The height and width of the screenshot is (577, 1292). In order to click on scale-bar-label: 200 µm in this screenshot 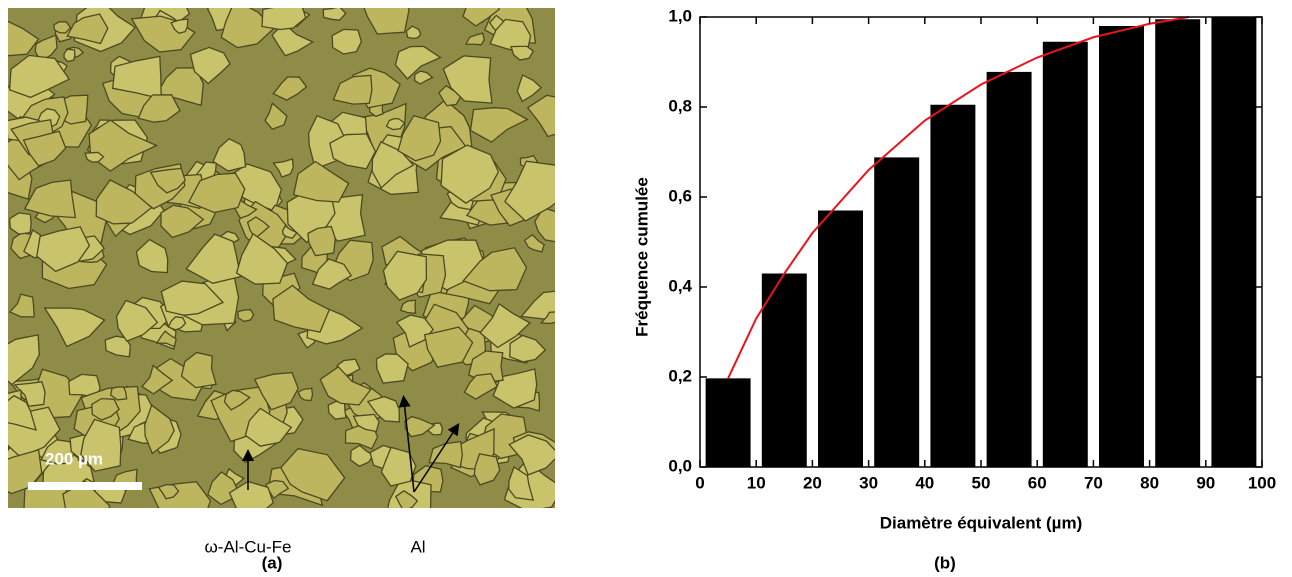, I will do `click(74, 458)`.